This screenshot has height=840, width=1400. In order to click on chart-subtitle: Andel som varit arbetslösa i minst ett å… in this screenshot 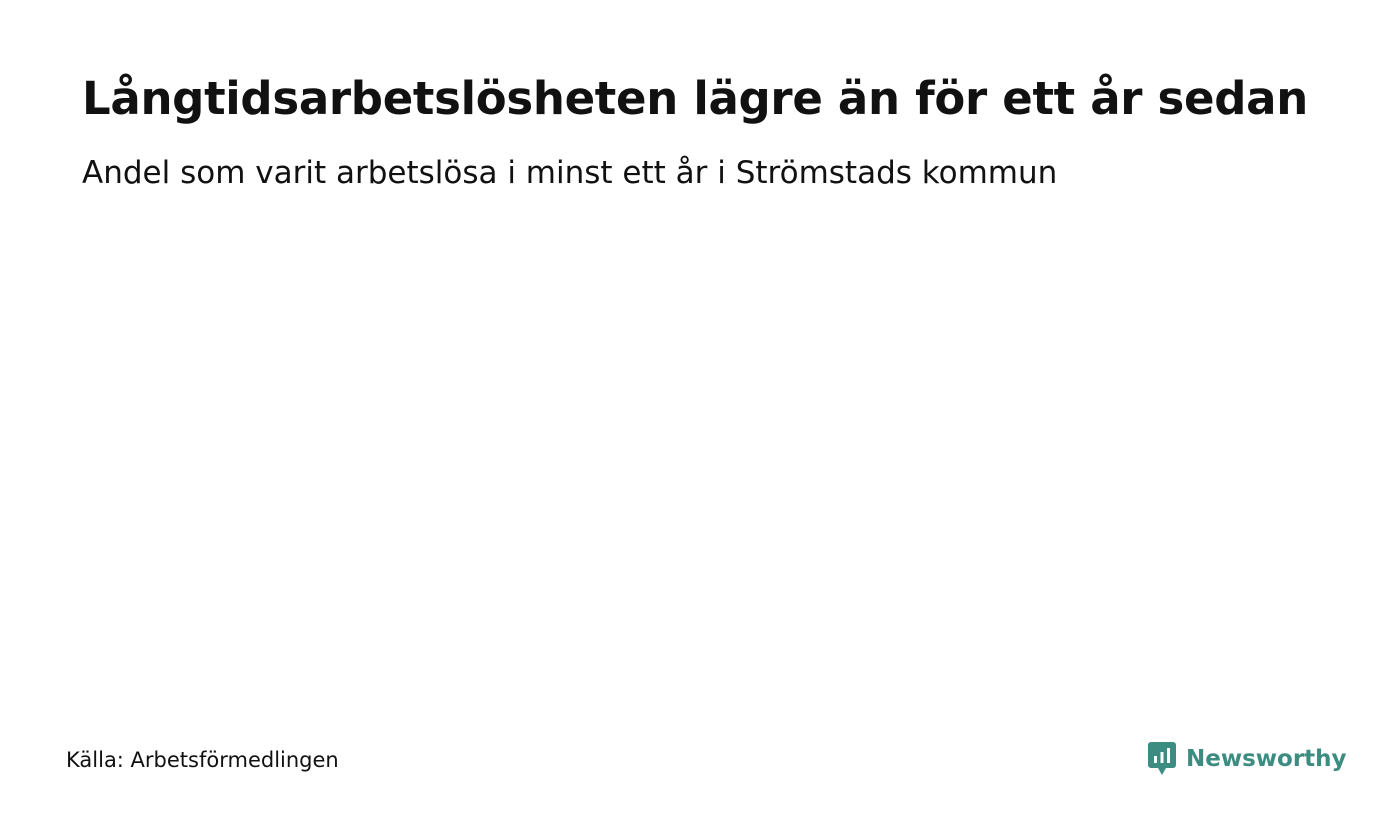, I will do `click(570, 173)`.